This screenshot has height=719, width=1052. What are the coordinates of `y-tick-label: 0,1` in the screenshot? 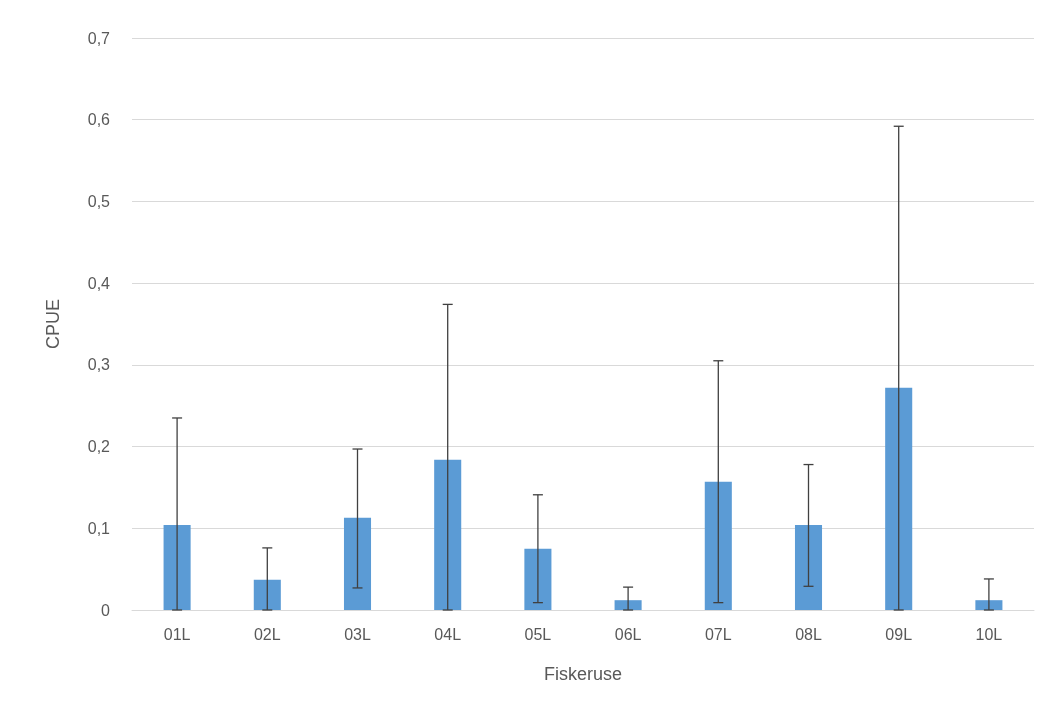 It's located at (99, 528).